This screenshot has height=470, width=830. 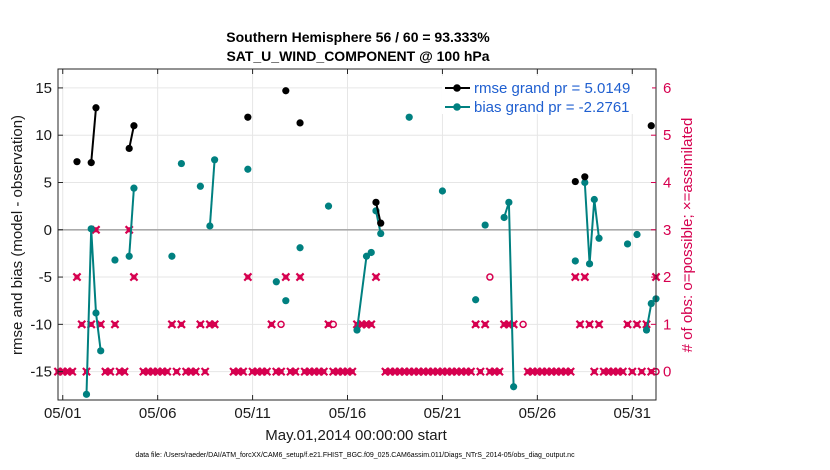 What do you see at coordinates (457, 88) in the screenshot?
I see `legend-rmse-marker` at bounding box center [457, 88].